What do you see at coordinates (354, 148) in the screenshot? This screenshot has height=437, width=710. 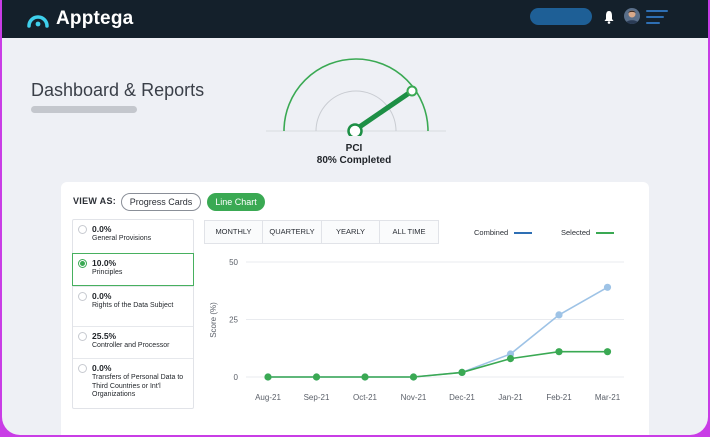 I see `gauge-title: PCI` at bounding box center [354, 148].